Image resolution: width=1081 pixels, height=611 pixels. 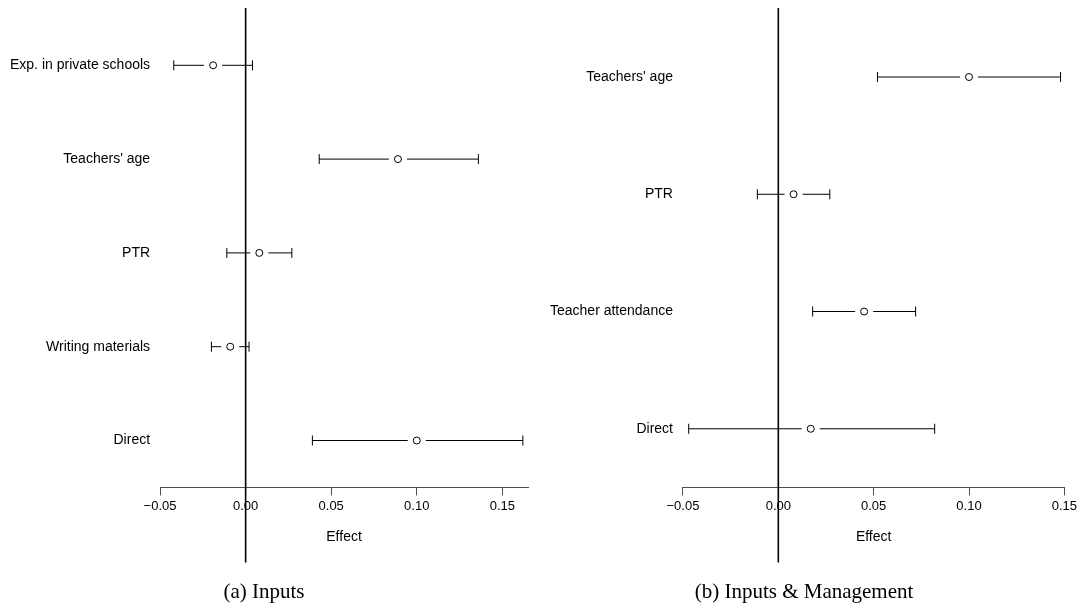 I want to click on y-tick-label: Exp. in private schools, so click(x=80, y=64).